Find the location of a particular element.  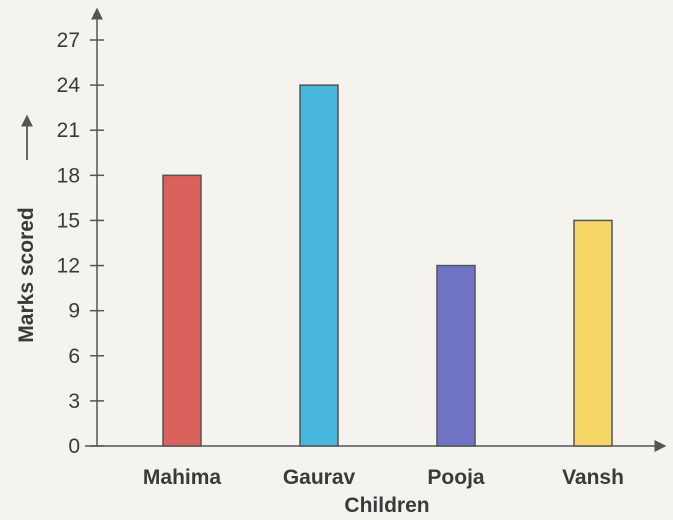

x-tick-label: Vansh is located at coordinates (593, 477).